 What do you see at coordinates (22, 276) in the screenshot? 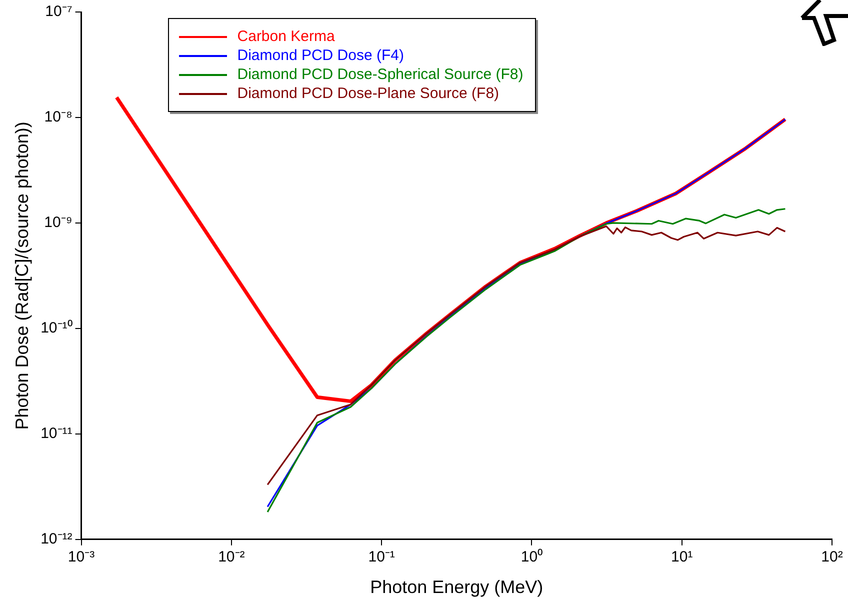
I see `y-axis-title: Photon Dose (Rad[C]/(source photon))` at bounding box center [22, 276].